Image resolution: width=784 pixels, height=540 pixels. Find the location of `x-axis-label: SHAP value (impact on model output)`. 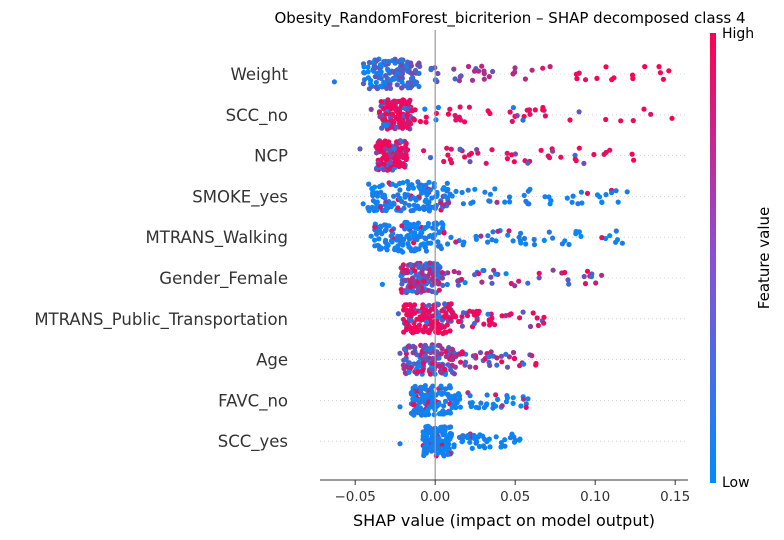

x-axis-label: SHAP value (impact on model output) is located at coordinates (504, 520).